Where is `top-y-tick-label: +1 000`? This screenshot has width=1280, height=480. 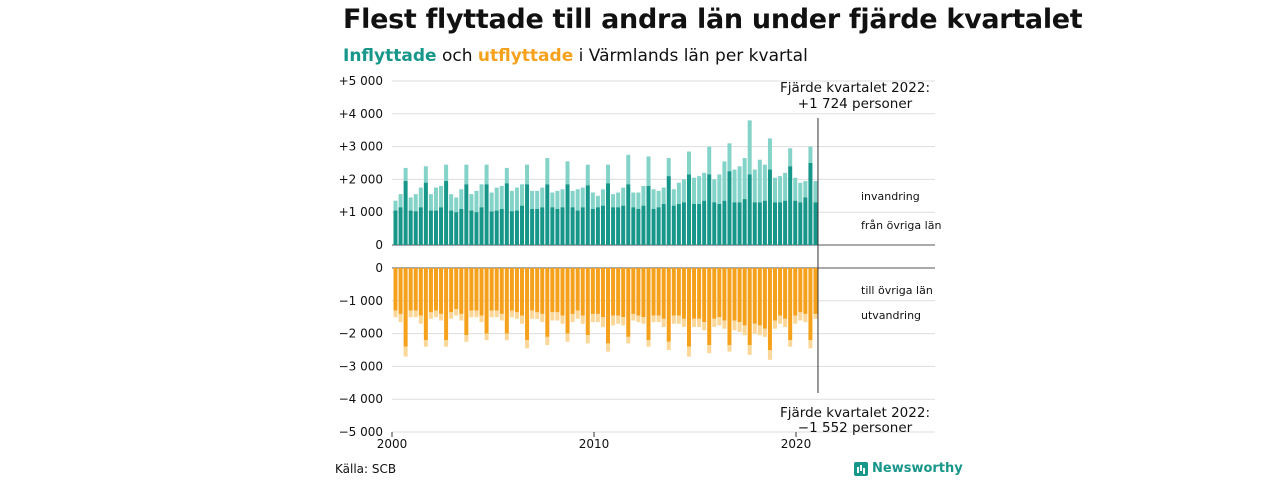 top-y-tick-label: +1 000 is located at coordinates (361, 212).